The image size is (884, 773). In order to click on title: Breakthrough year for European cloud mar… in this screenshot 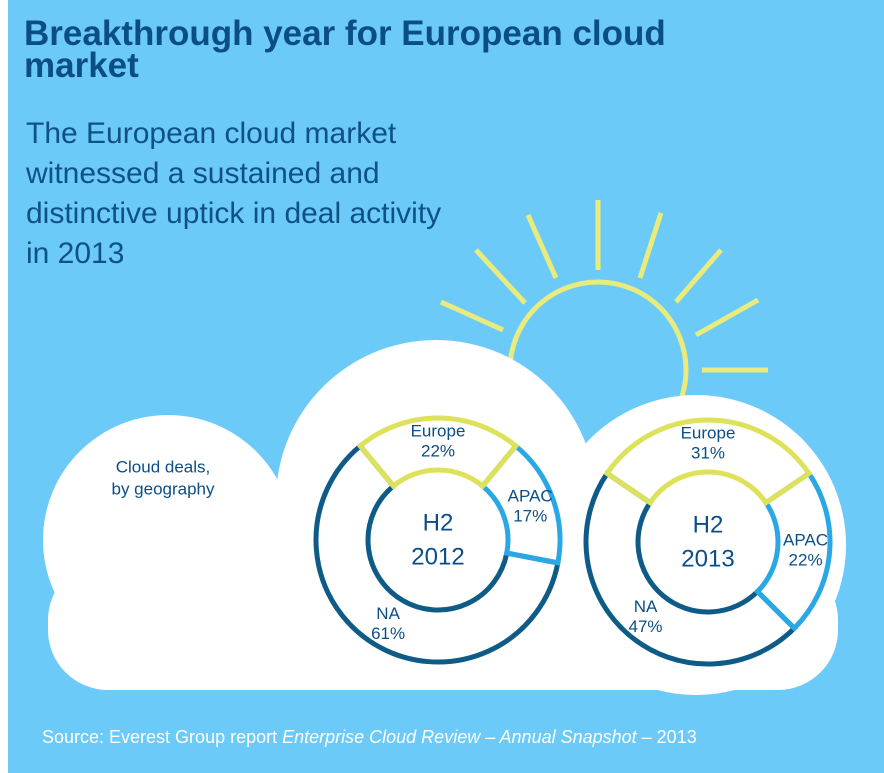, I will do `click(345, 49)`.